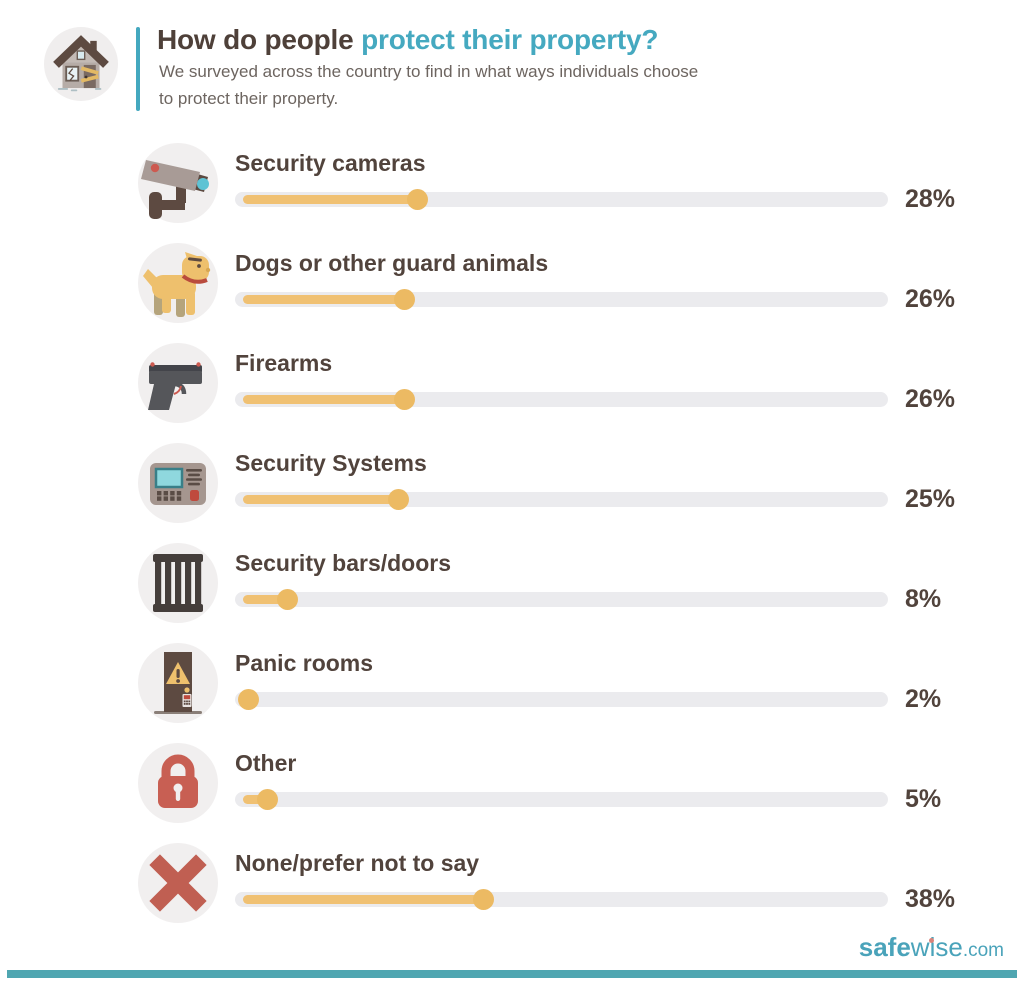  What do you see at coordinates (178, 583) in the screenshot?
I see `security-bars-icon` at bounding box center [178, 583].